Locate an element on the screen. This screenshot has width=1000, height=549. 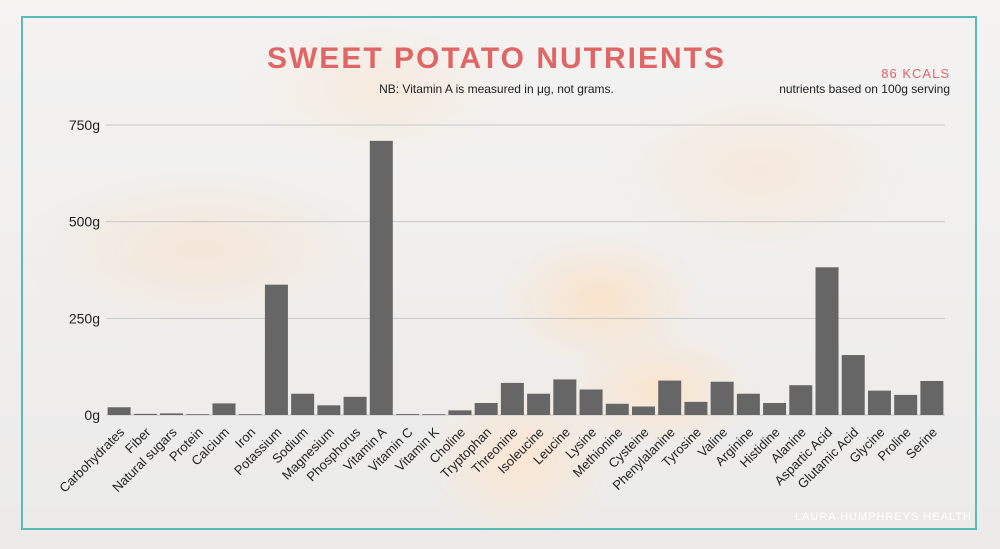
serving-note: nutrients based on 100g serving is located at coordinates (864, 89).